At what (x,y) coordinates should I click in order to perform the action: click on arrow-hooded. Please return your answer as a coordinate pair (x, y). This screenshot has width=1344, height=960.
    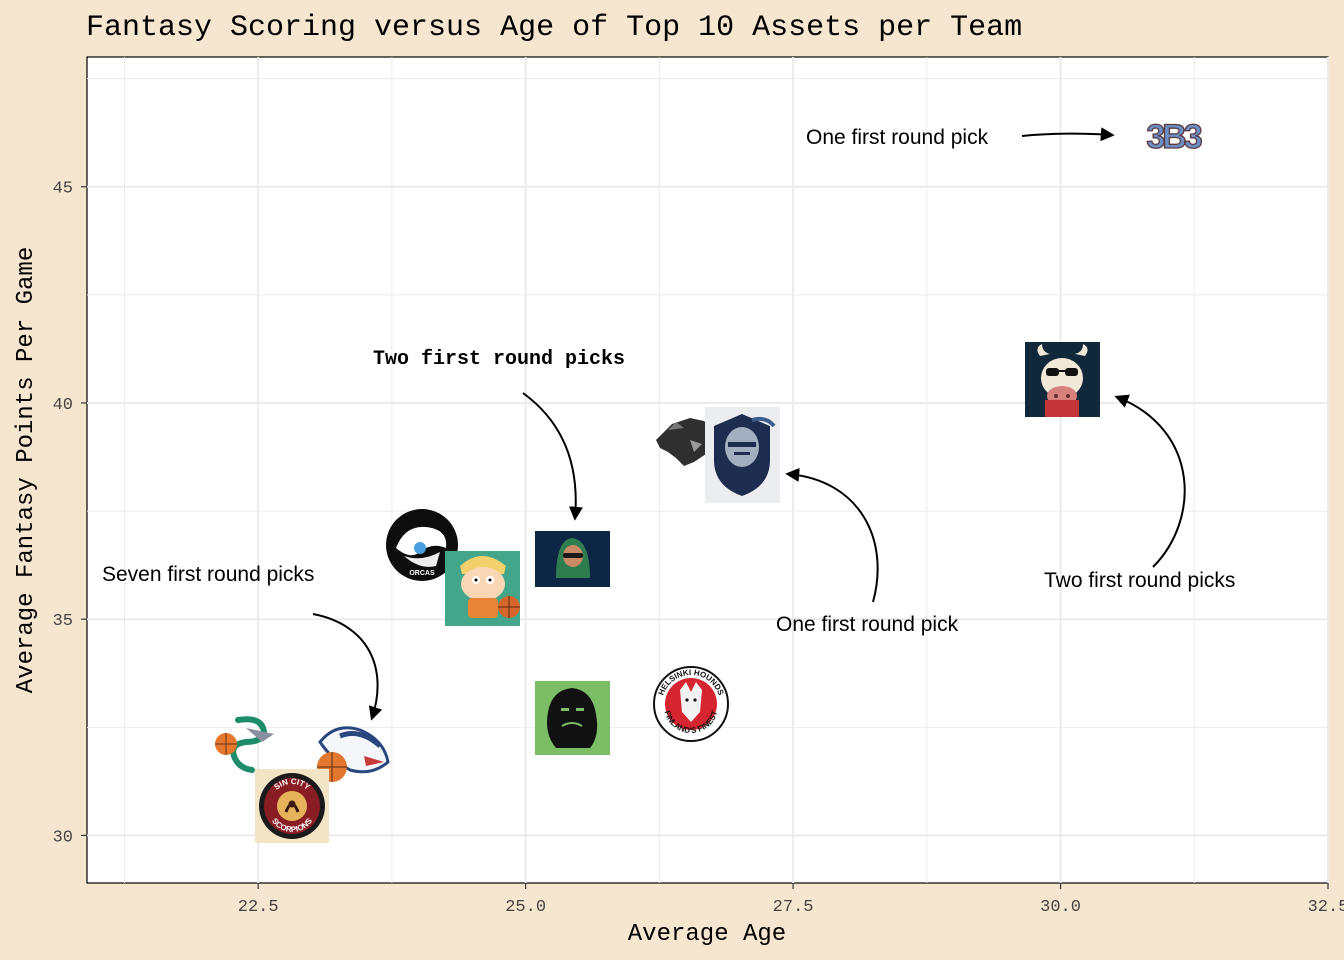
    Looking at the image, I should click on (552, 456).